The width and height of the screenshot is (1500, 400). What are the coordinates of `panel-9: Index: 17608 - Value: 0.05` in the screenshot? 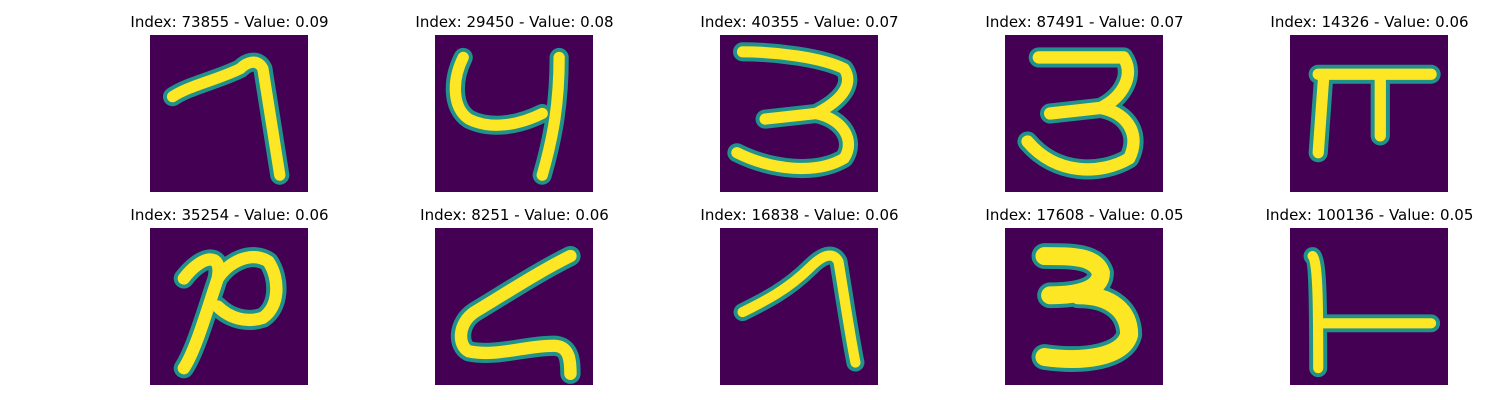 It's located at (1084, 289).